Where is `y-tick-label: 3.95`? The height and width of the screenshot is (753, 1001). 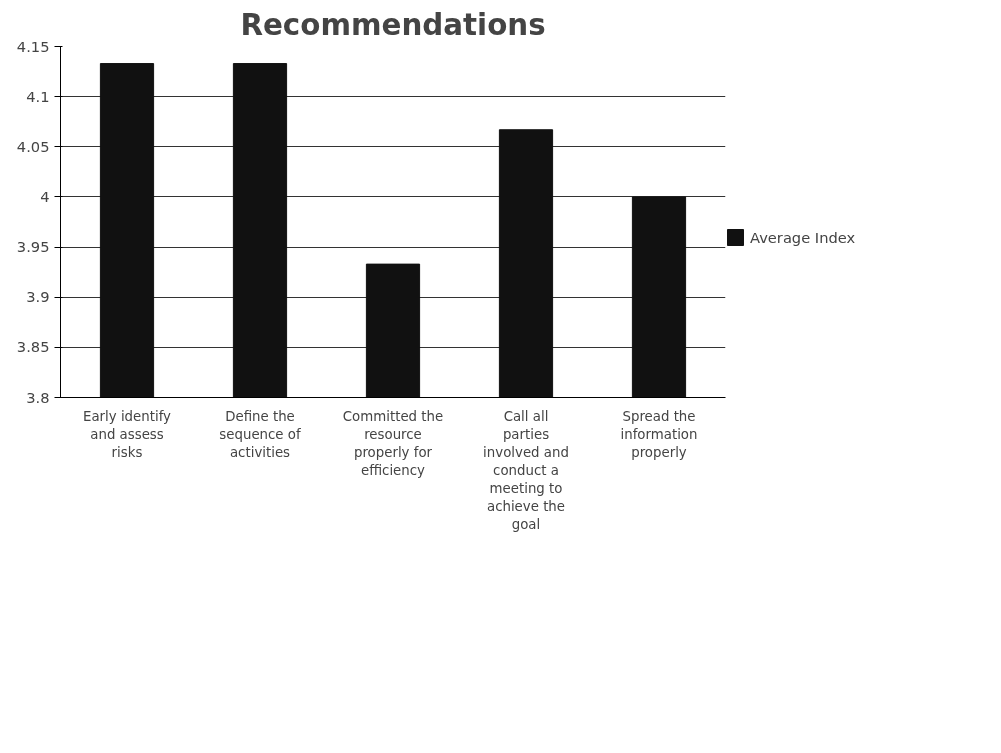 y-tick-label: 3.95 is located at coordinates (33, 247).